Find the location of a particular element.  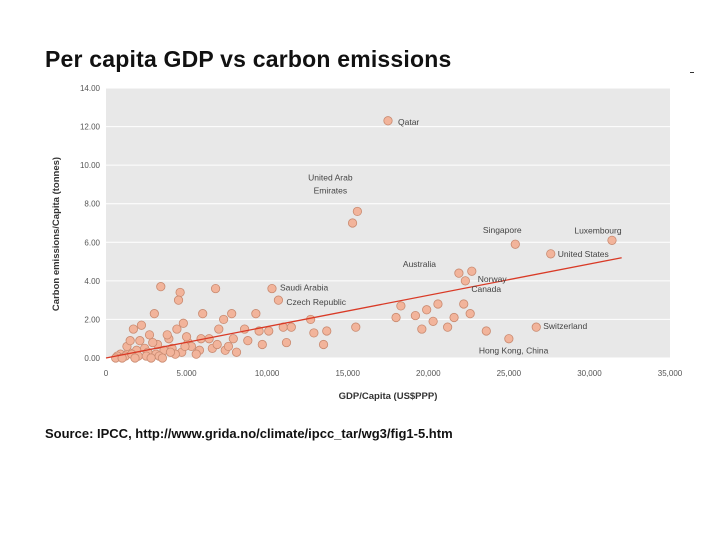

annotation-label: Czech Republic is located at coordinates (316, 302).